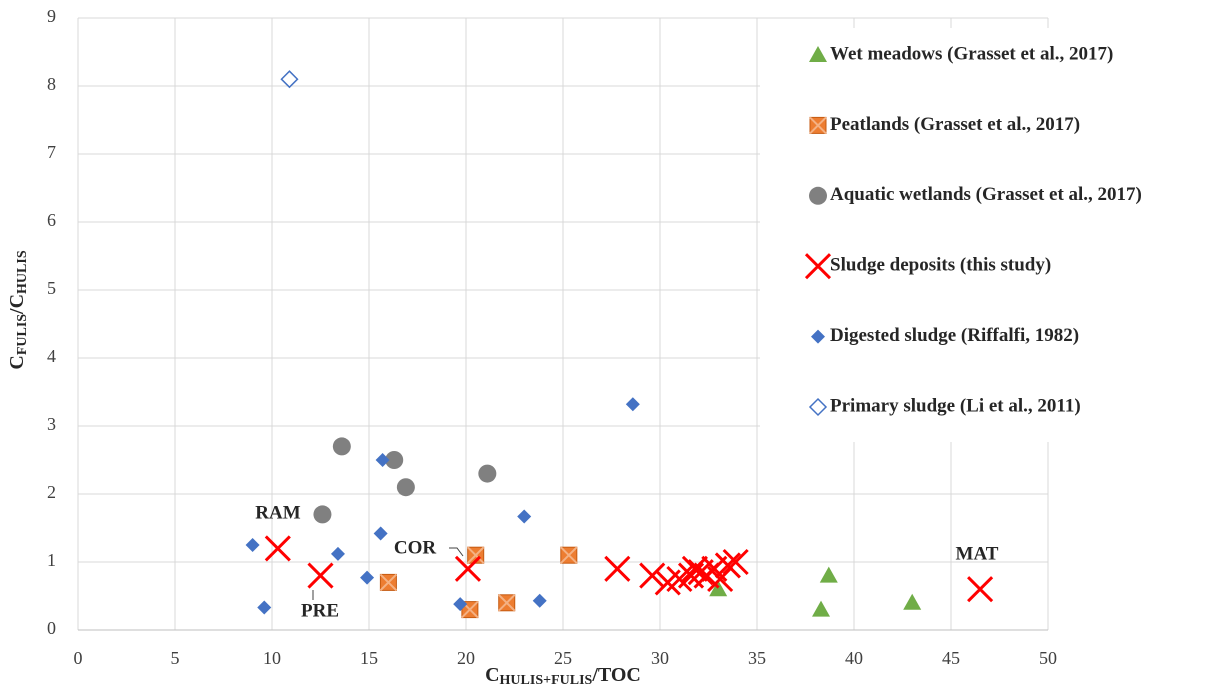 The width and height of the screenshot is (1212, 690). What do you see at coordinates (51, 84) in the screenshot?
I see `y-tick-label: 8` at bounding box center [51, 84].